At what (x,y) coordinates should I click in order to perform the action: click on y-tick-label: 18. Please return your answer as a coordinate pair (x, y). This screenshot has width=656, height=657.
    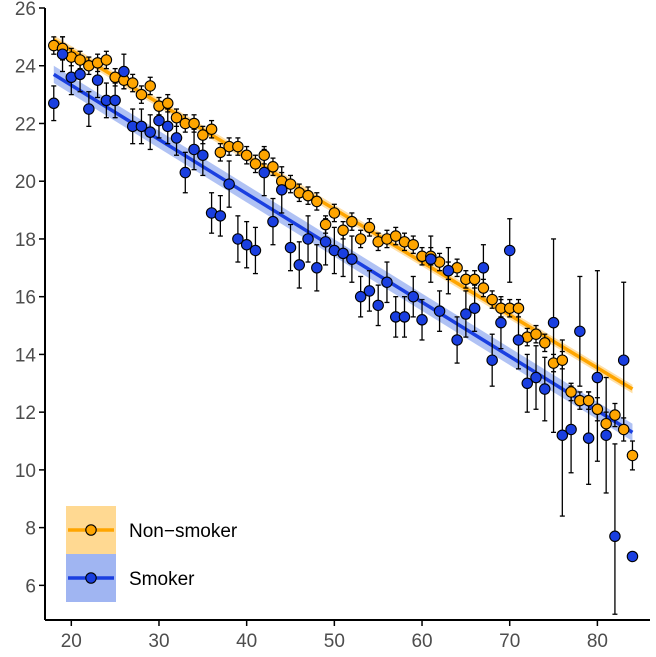
    Looking at the image, I should click on (25, 240).